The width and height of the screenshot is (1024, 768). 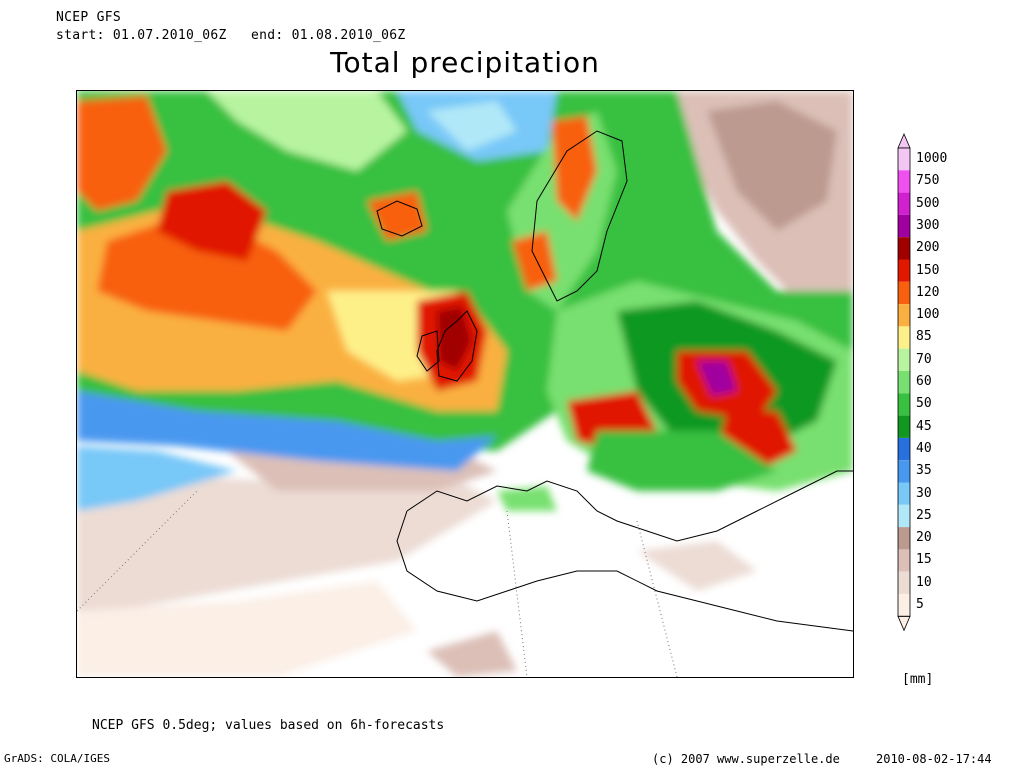 What do you see at coordinates (924, 582) in the screenshot?
I see `legend-label-10: 10` at bounding box center [924, 582].